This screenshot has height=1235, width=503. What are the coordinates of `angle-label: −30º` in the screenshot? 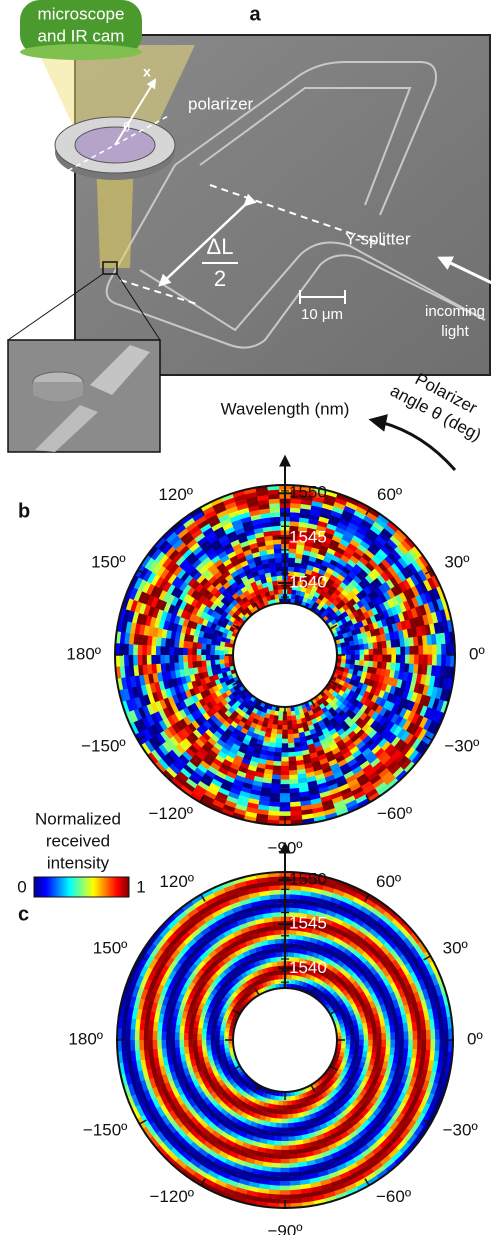 It's located at (460, 1129).